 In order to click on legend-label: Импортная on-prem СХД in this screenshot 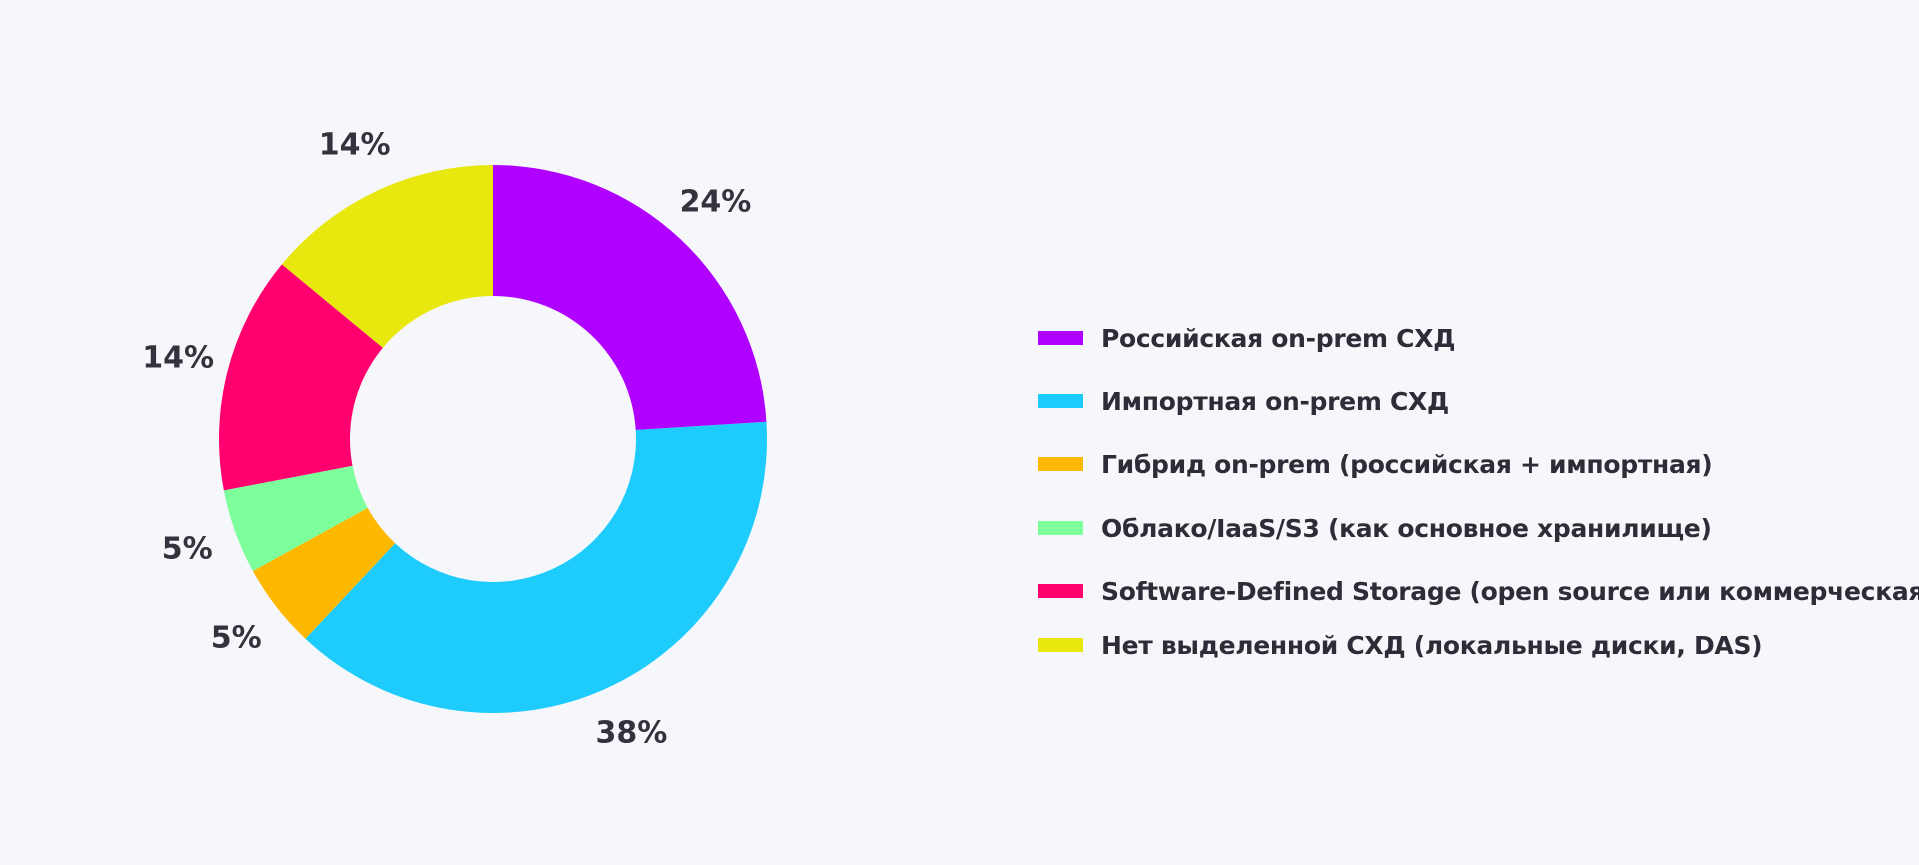, I will do `click(1275, 401)`.